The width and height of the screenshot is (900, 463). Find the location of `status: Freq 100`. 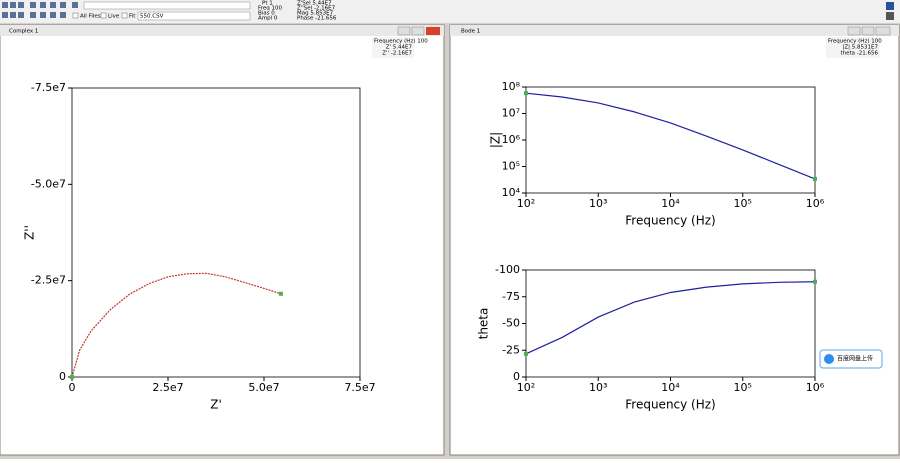

status: Freq 100 is located at coordinates (270, 9).